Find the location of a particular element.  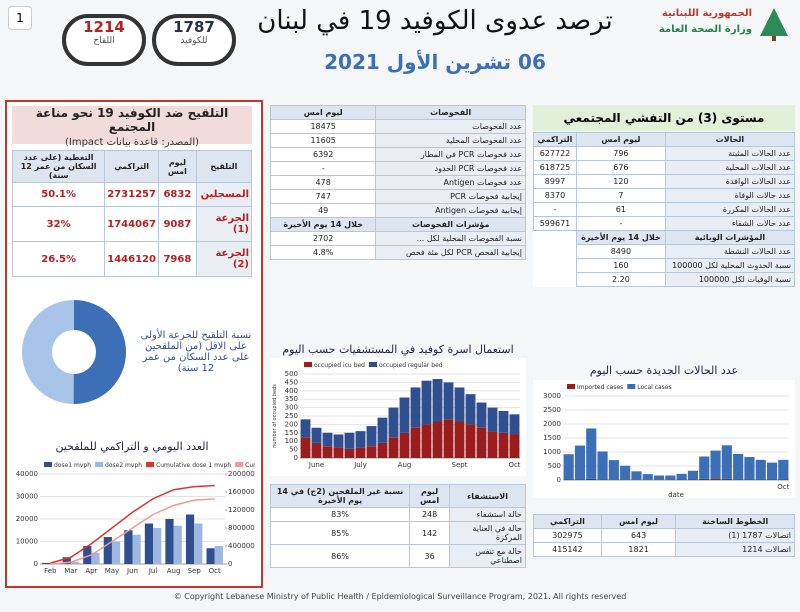

table-cell: 618725 is located at coordinates (555, 167).